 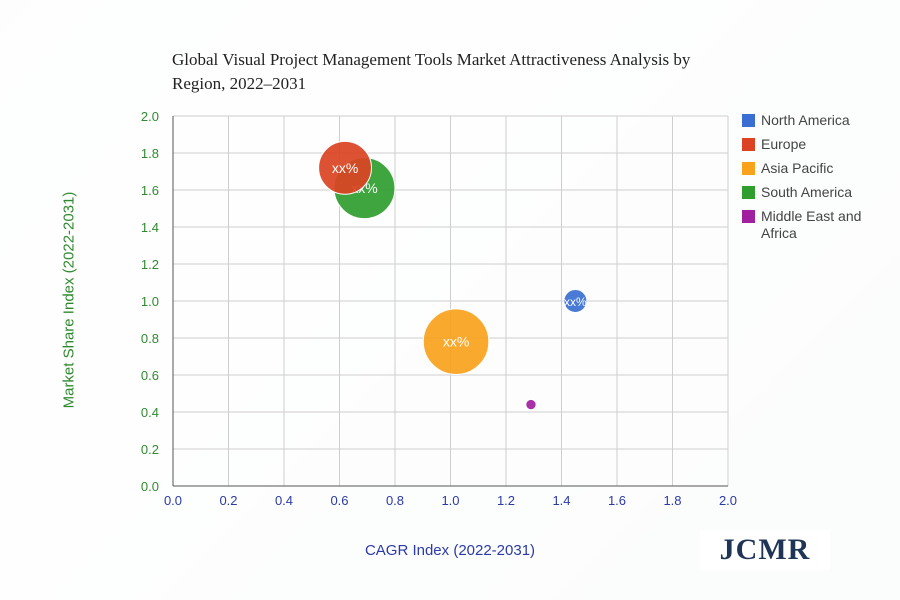 I want to click on y-tick-label: 1.2, so click(x=150, y=264).